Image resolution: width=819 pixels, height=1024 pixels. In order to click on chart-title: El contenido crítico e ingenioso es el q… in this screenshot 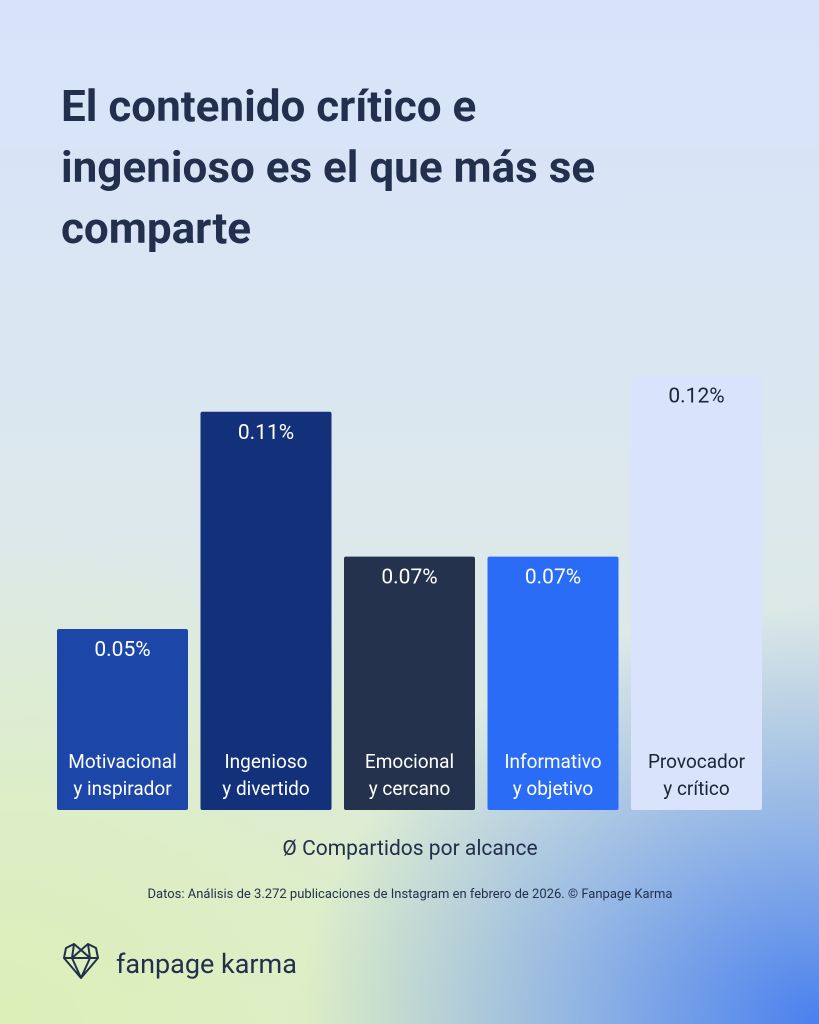, I will do `click(328, 167)`.